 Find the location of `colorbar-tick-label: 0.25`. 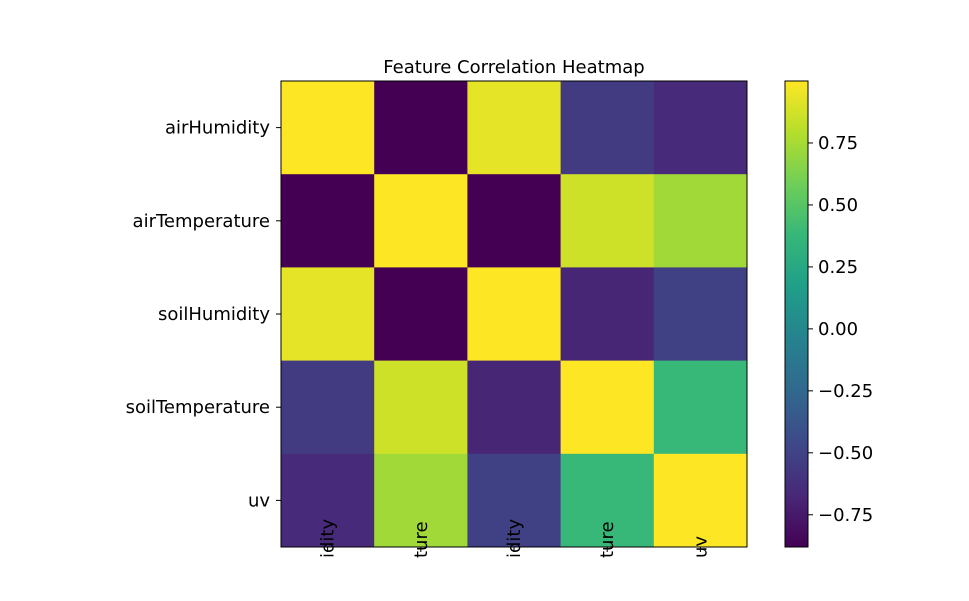

colorbar-tick-label: 0.25 is located at coordinates (838, 267).